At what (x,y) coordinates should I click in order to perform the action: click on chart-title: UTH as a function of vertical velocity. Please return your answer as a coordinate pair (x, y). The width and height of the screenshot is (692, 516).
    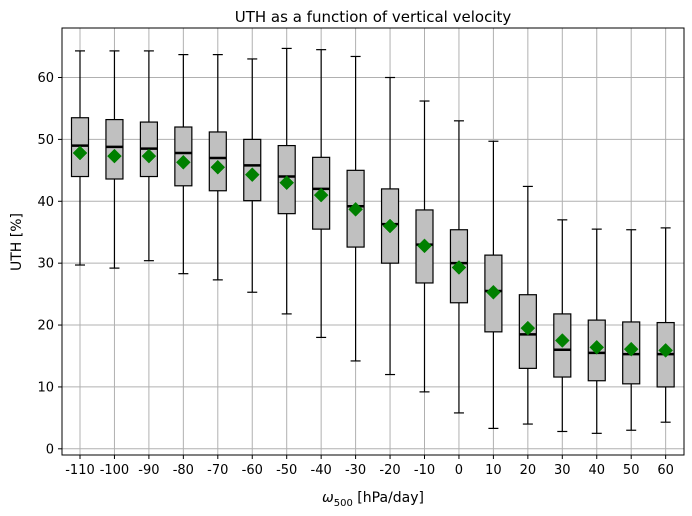
    Looking at the image, I should click on (373, 17).